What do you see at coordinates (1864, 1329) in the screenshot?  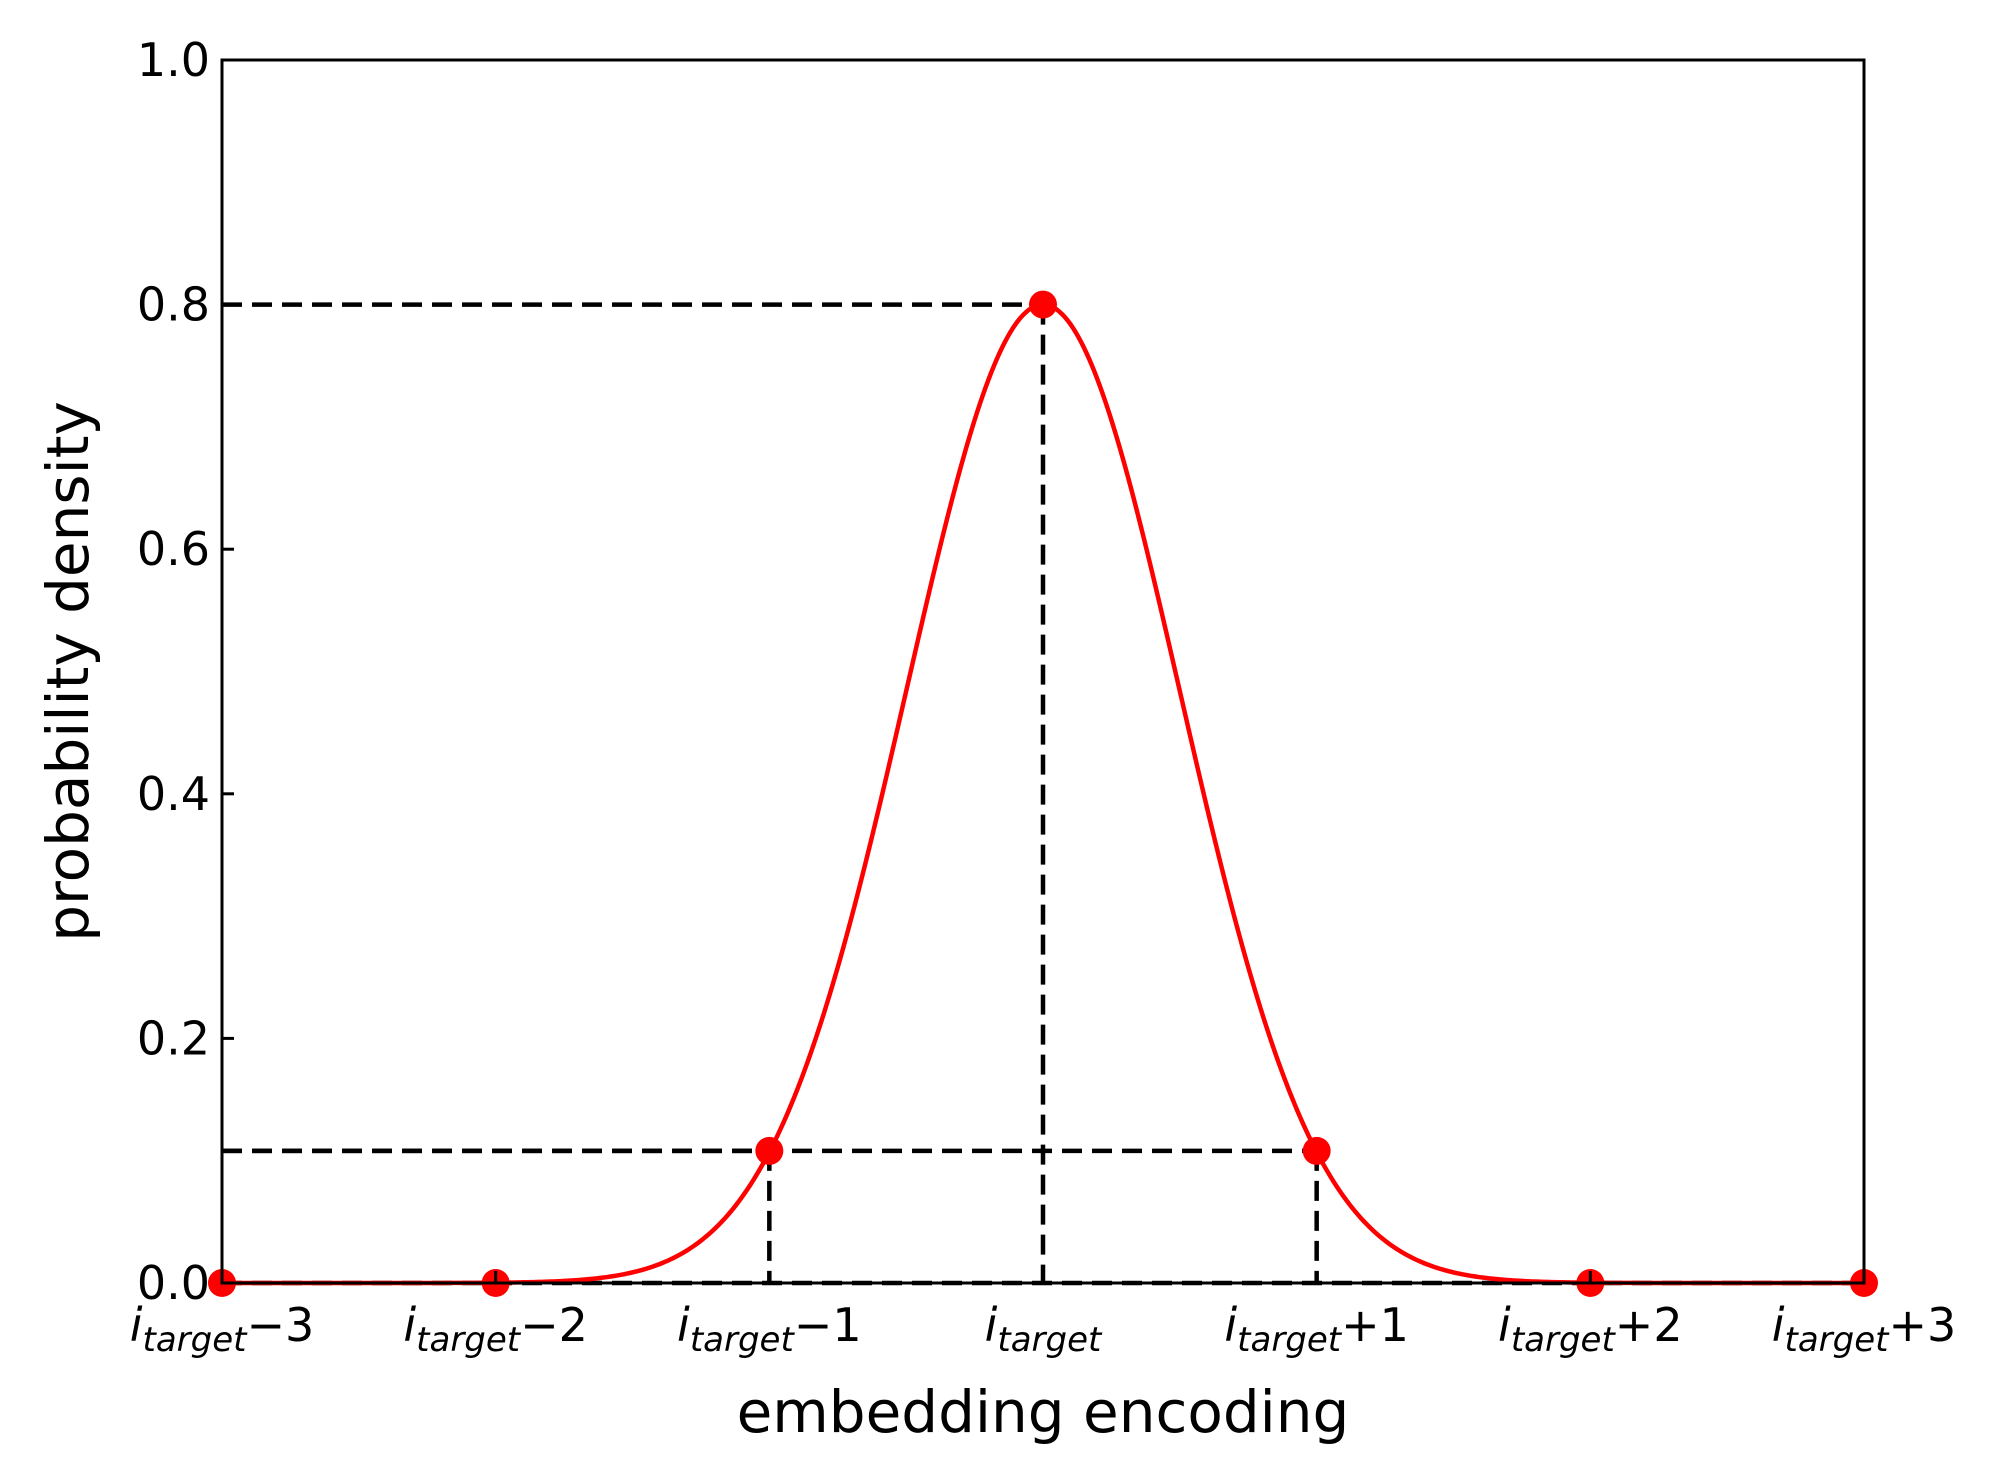 I see `x-tick-label: itarget+3` at bounding box center [1864, 1329].